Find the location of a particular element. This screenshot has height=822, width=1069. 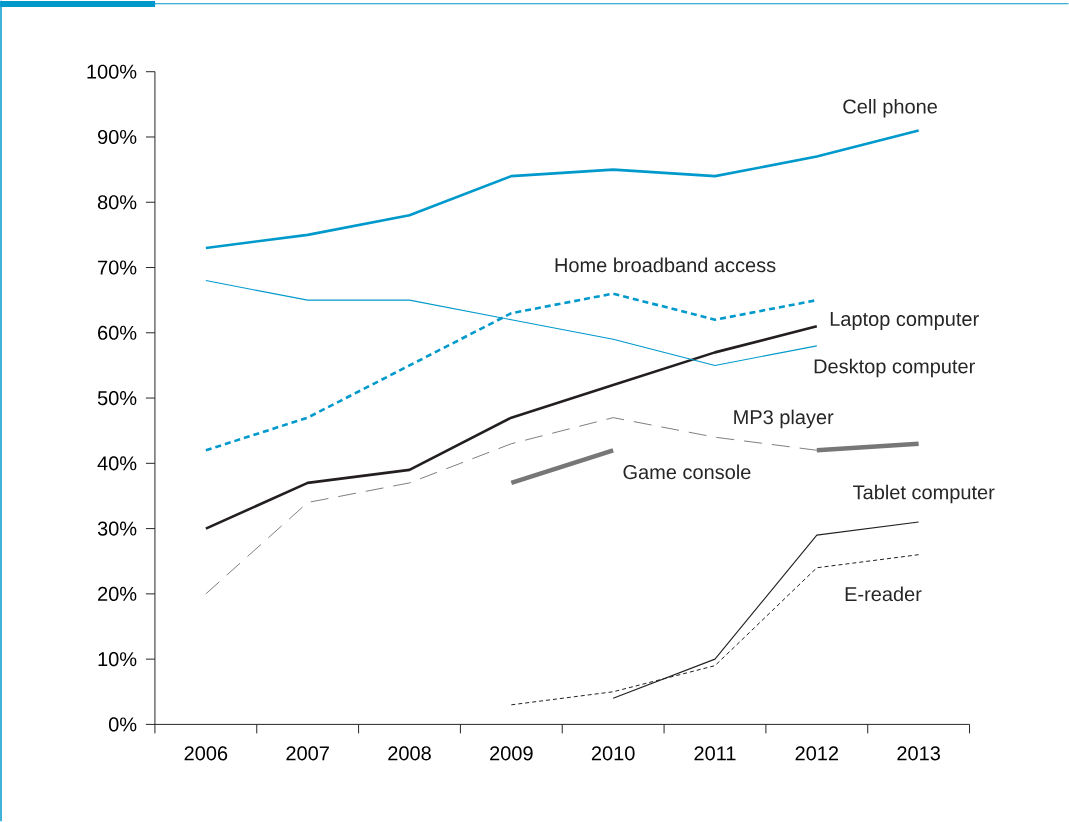

line-series is located at coordinates (562, 189).